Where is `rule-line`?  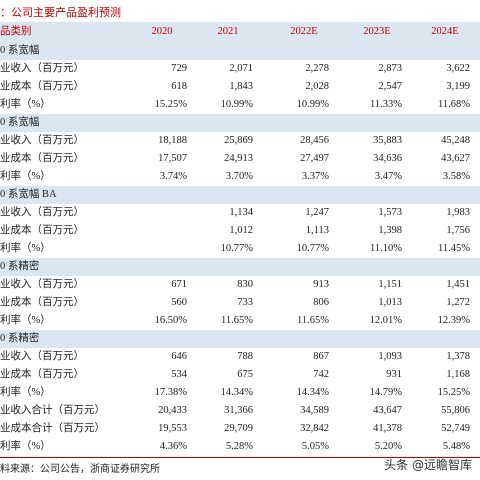 rule-line is located at coordinates (240, 457).